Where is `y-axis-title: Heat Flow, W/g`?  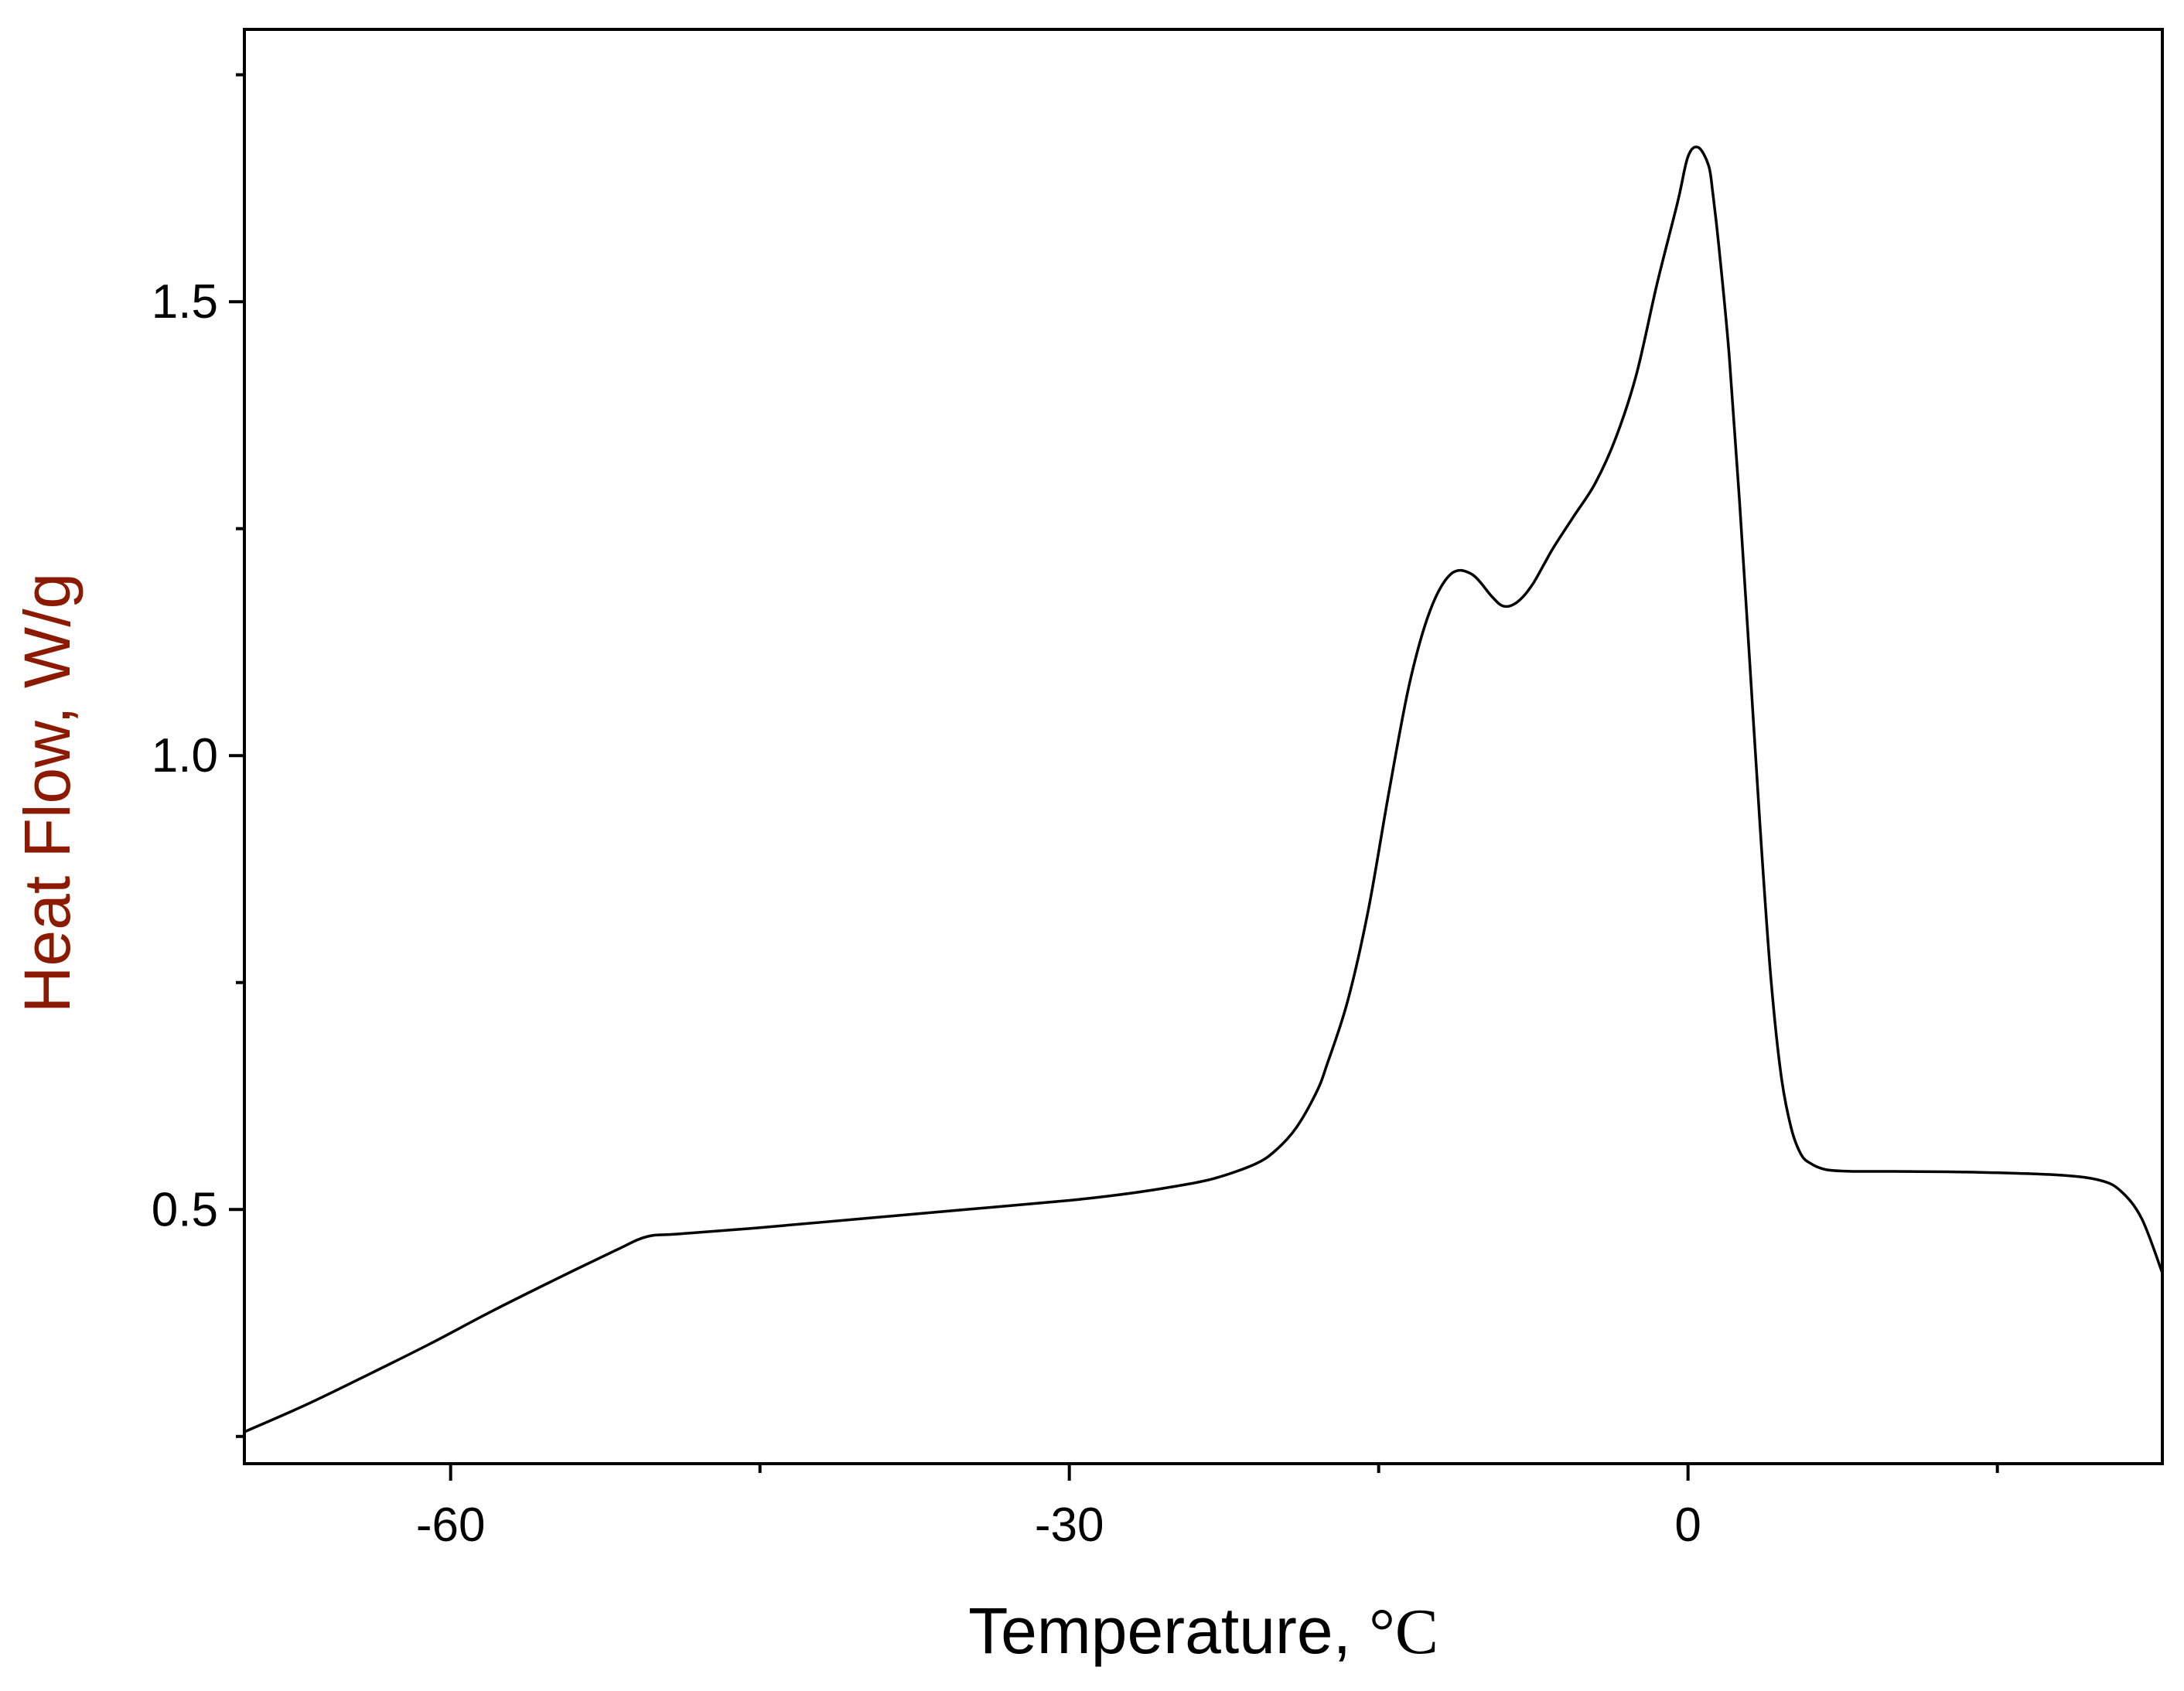 y-axis-title: Heat Flow, W/g is located at coordinates (47, 793).